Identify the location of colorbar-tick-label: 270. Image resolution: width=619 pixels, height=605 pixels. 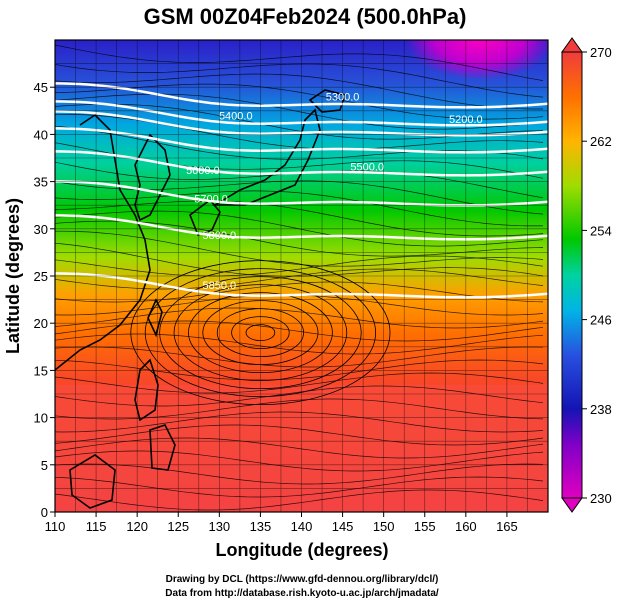
(601, 52).